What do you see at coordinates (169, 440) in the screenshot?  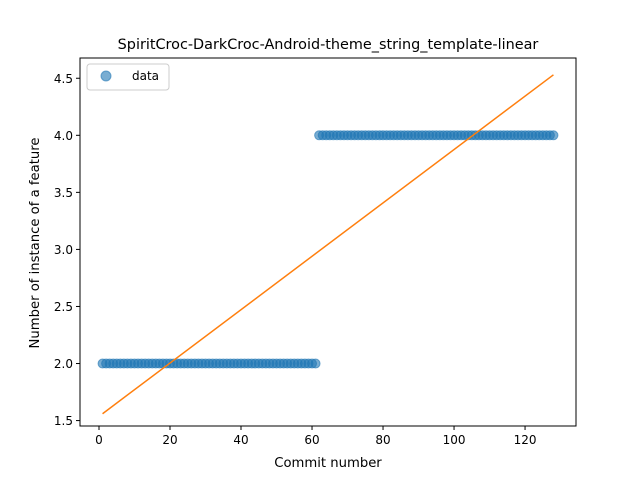 I see `x-tick-label: 20` at bounding box center [169, 440].